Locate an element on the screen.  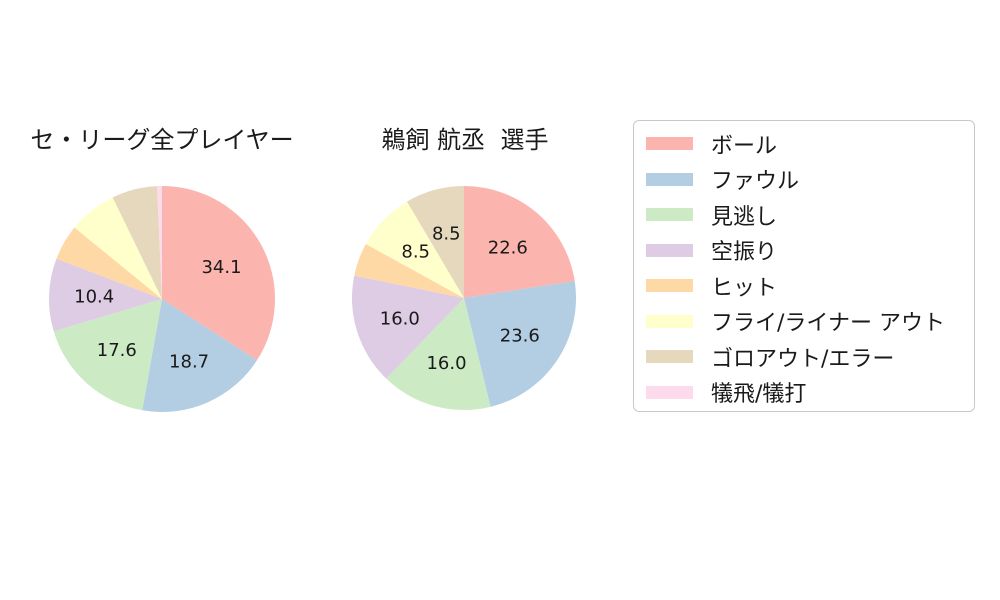
legend-label-foul: ファウル is located at coordinates (755, 182).